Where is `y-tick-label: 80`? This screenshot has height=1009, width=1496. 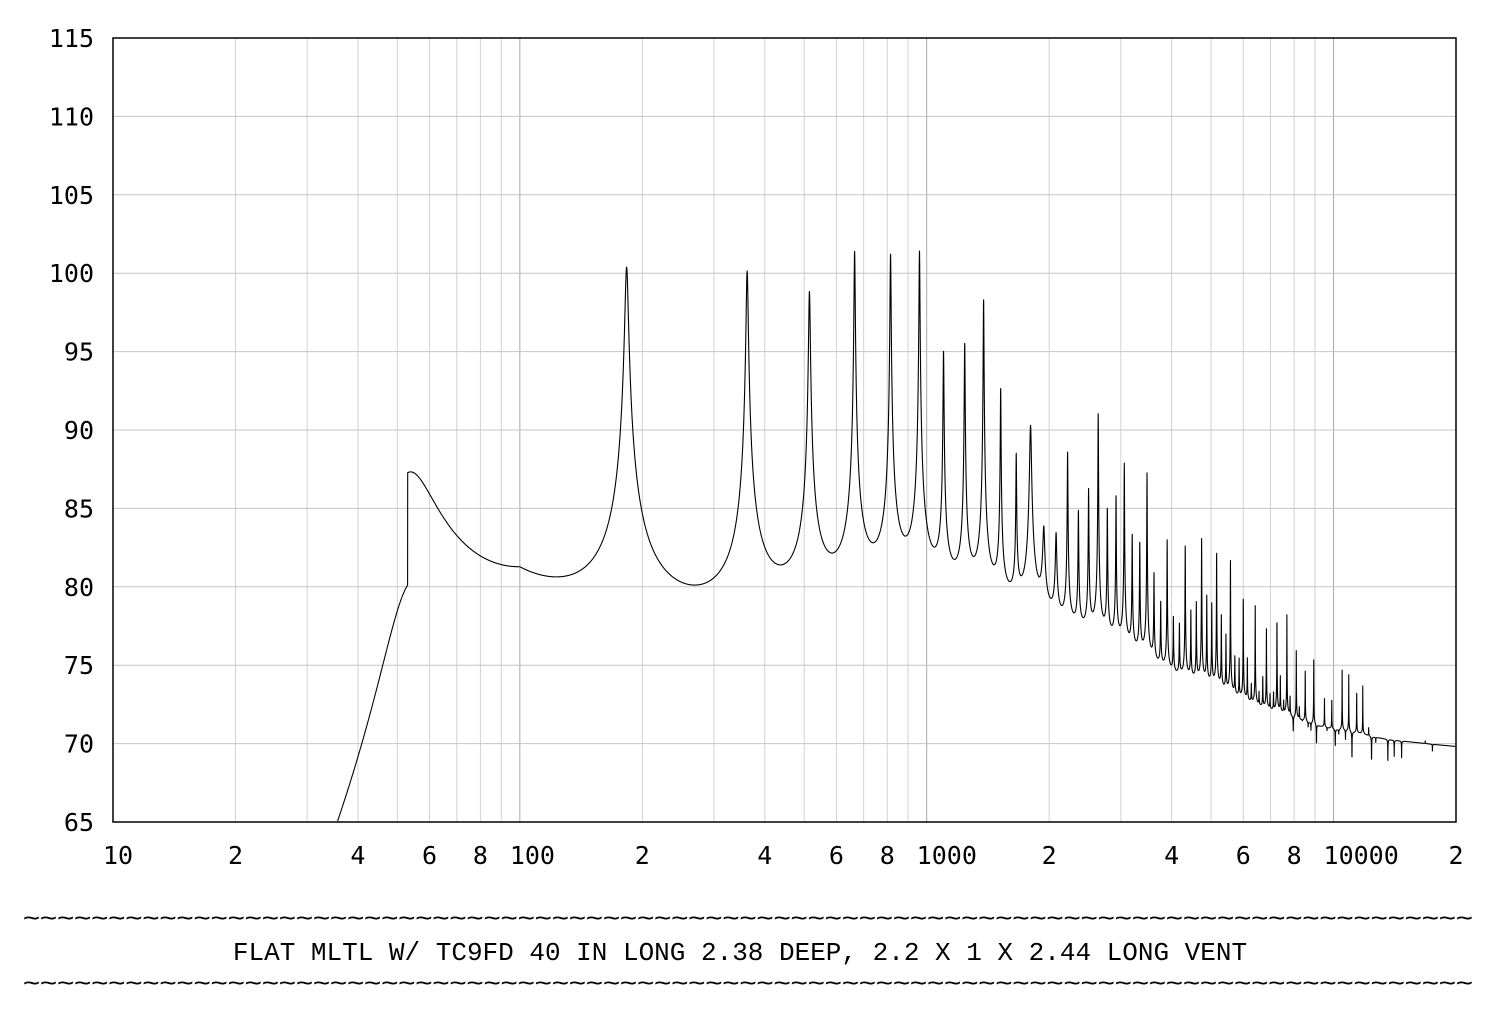 y-tick-label: 80 is located at coordinates (79, 587).